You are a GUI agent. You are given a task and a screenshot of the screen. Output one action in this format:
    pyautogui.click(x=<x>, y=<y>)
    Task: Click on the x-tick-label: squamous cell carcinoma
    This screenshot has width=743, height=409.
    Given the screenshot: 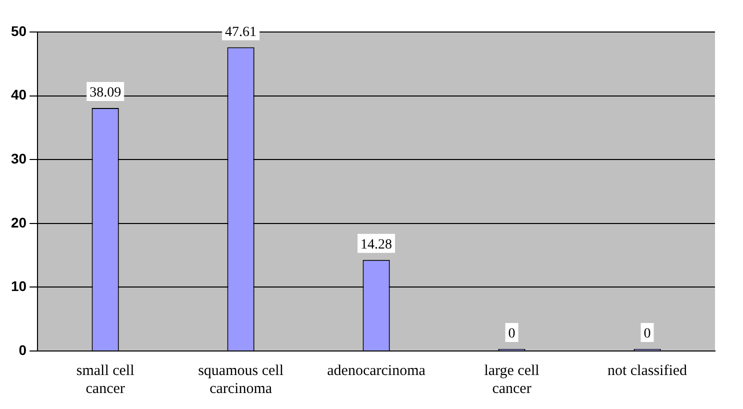 What is the action you would take?
    pyautogui.click(x=241, y=379)
    